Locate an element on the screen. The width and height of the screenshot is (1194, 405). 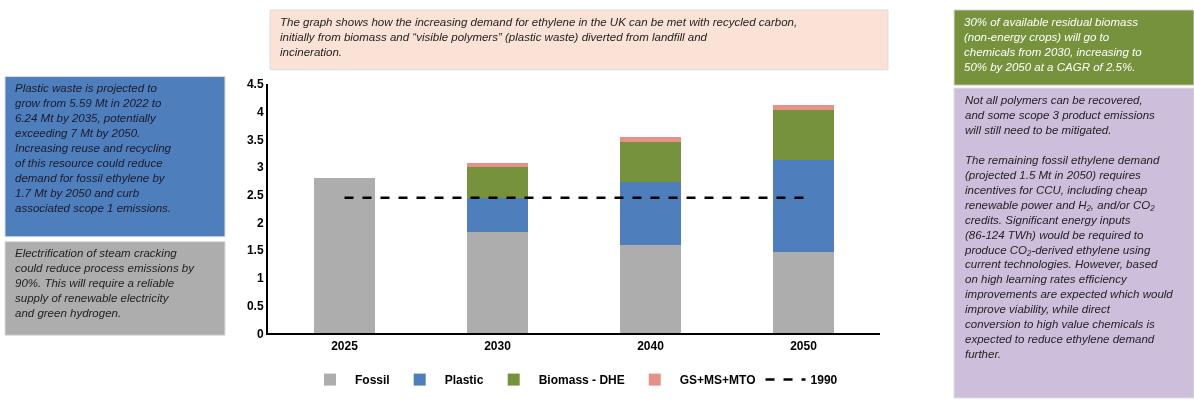
text: Plastic waste is projected to grow from 5.59 Mt in 2022 to 6.24 Mt by 2035, potentially exceeding 7 Mt by 2050. Increasing reuse and recycling of this resource could reduce demand for fossil ethylene by 1.7 Mt by 2050 and curb associated scope 1 emissions. is located at coordinates (93, 148).